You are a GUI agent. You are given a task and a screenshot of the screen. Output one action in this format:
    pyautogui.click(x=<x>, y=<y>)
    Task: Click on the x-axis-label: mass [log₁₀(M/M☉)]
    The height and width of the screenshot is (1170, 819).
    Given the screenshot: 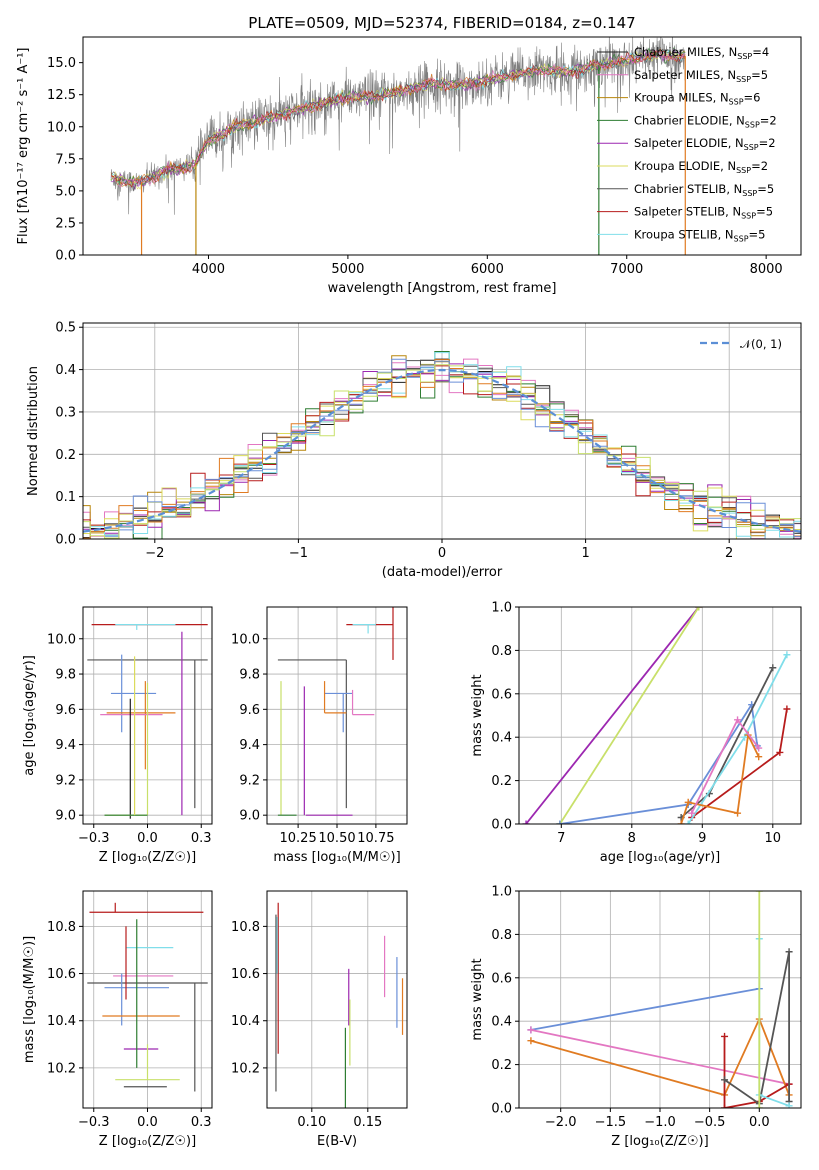 What is the action you would take?
    pyautogui.click(x=336, y=857)
    